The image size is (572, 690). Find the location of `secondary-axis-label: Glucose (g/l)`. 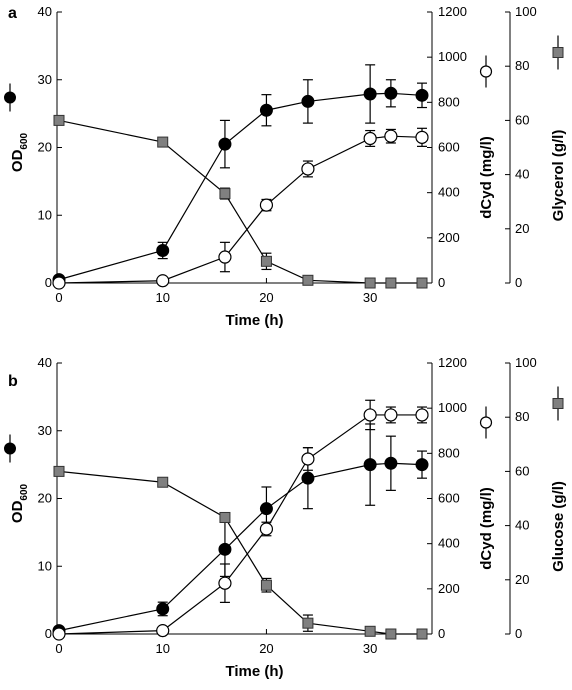

secondary-axis-label: Glucose (g/l) is located at coordinates (558, 526).